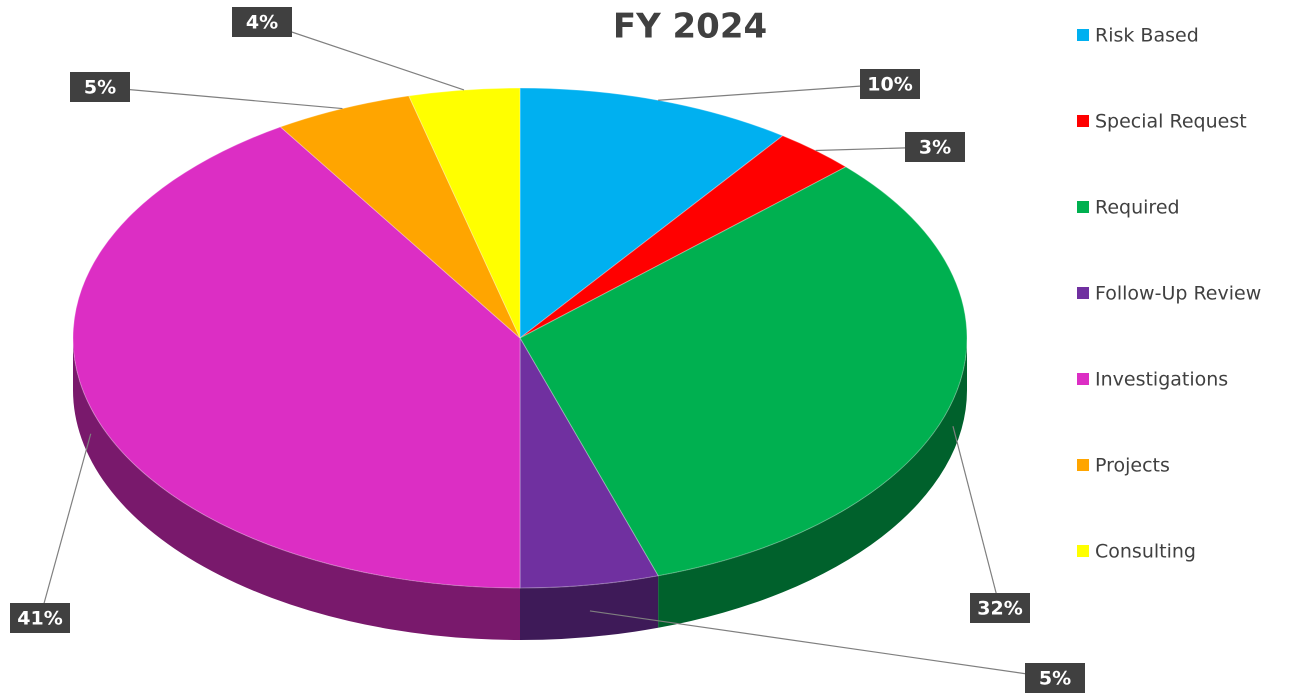  What do you see at coordinates (1161, 380) in the screenshot?
I see `legend-label: Investigations` at bounding box center [1161, 380].